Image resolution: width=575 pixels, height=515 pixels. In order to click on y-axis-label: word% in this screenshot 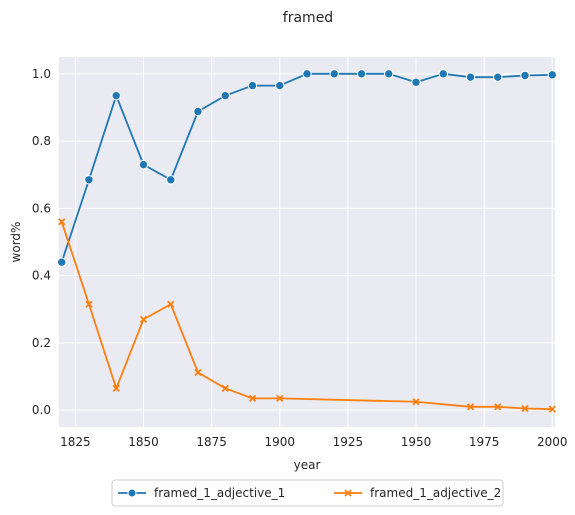, I will do `click(16, 242)`.